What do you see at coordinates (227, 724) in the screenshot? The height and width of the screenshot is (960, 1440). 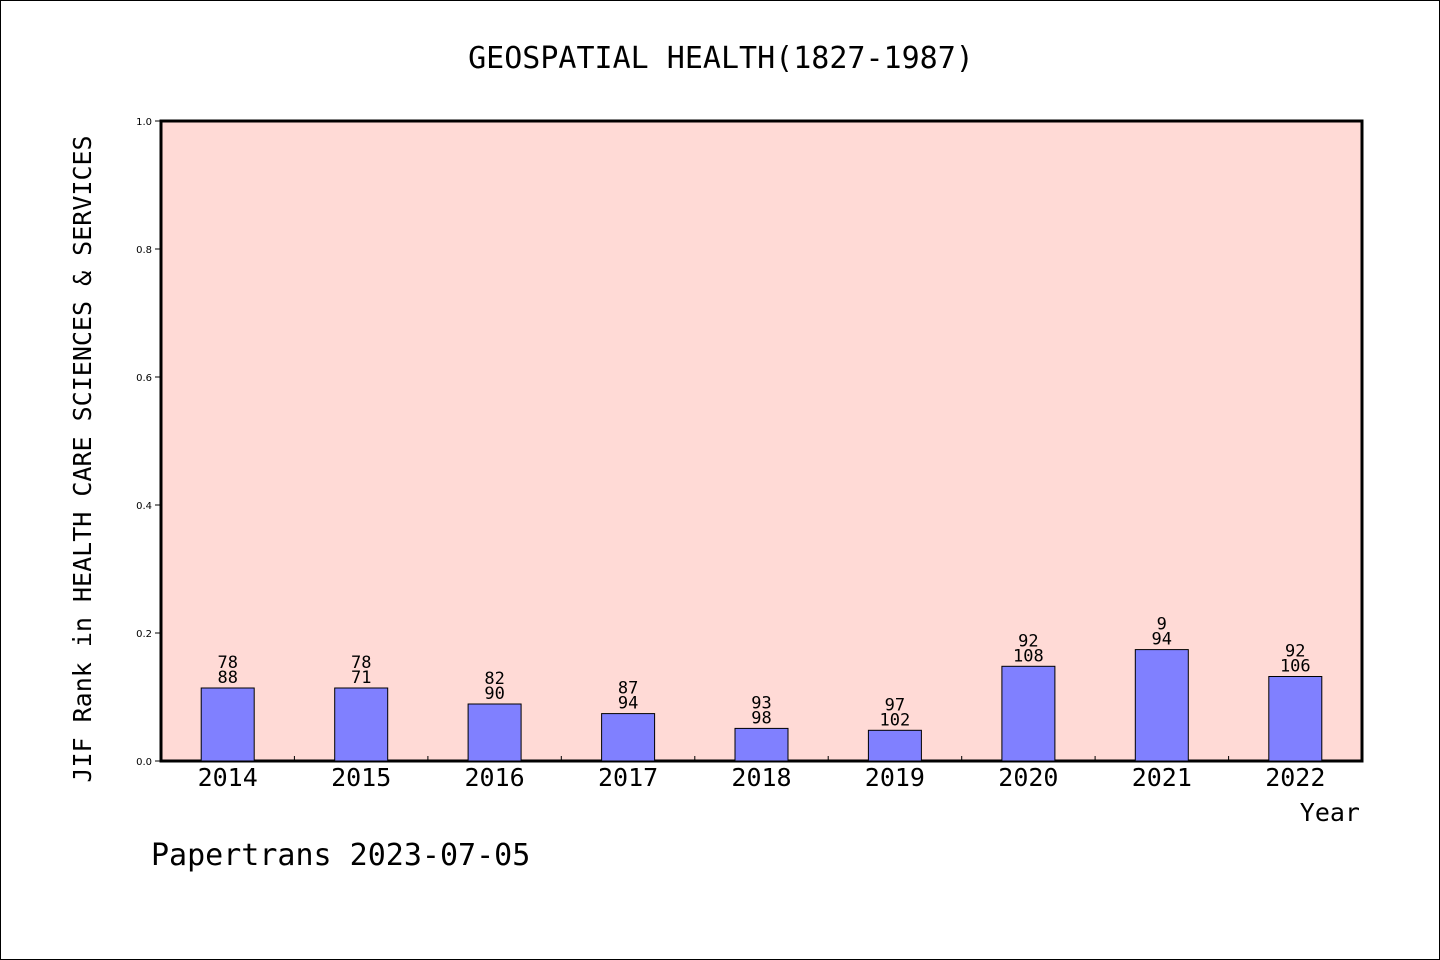 I see `bar-2014` at bounding box center [227, 724].